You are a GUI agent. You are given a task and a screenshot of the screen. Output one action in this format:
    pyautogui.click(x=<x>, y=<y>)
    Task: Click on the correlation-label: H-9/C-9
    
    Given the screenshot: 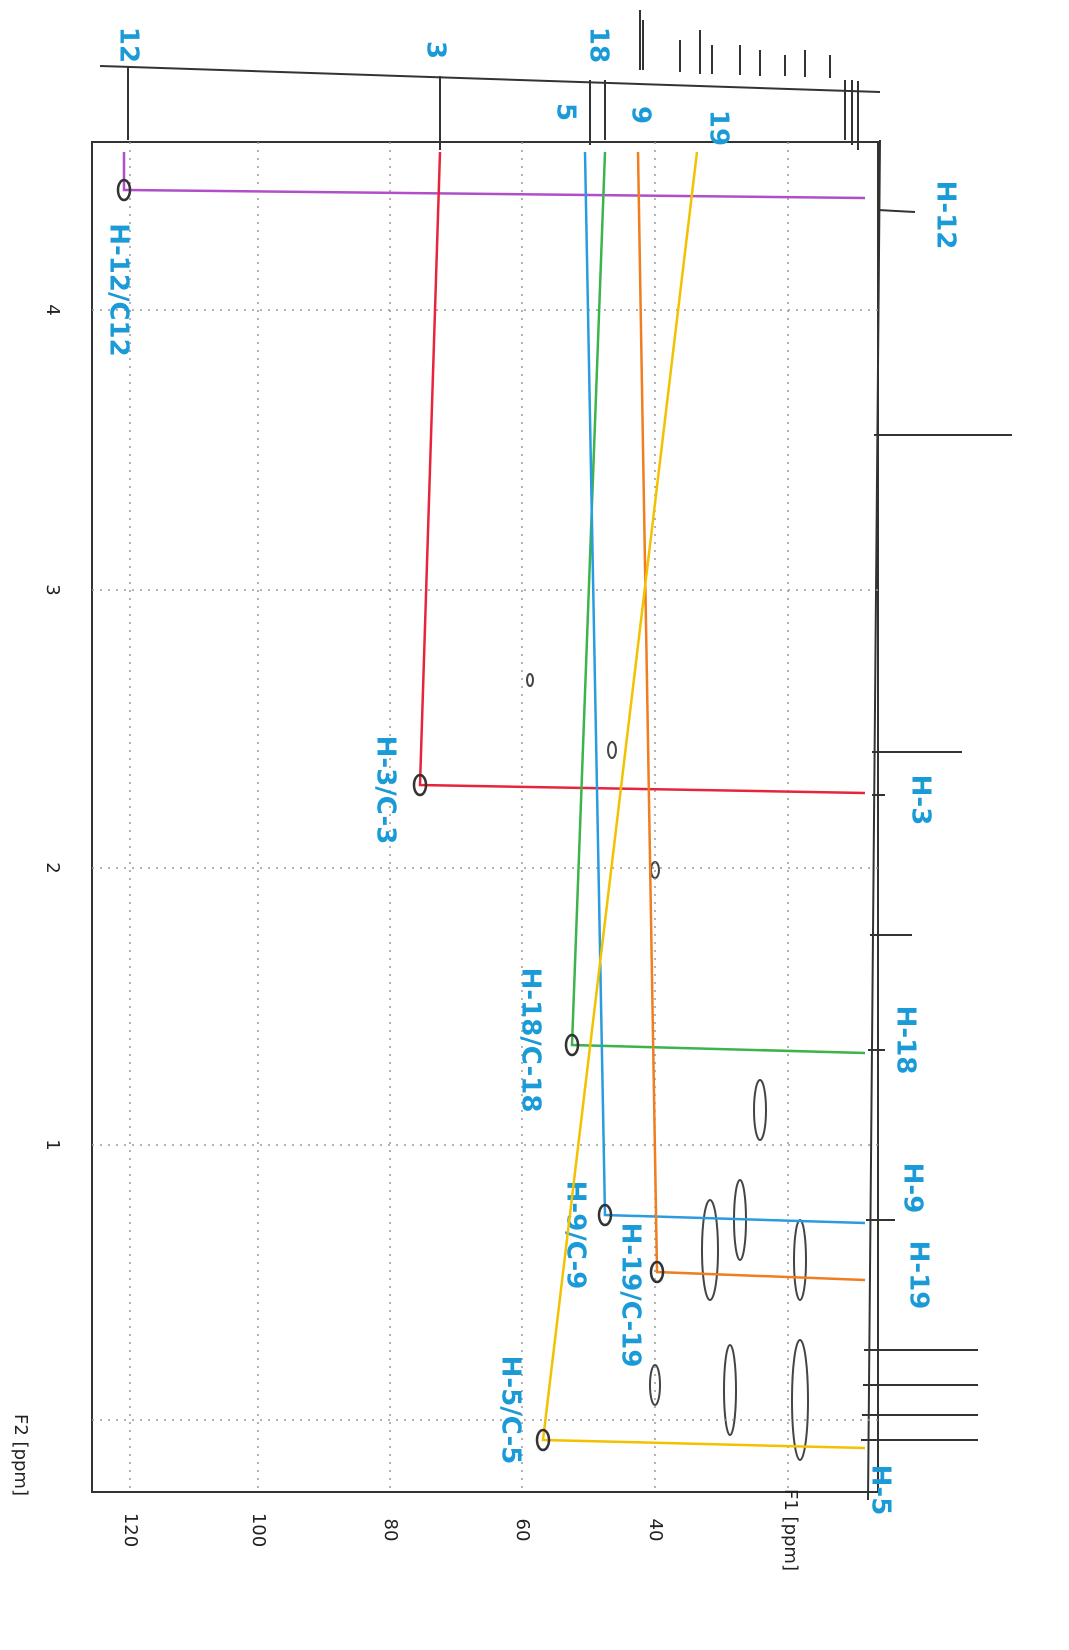 What is the action you would take?
    pyautogui.click(x=576, y=1235)
    